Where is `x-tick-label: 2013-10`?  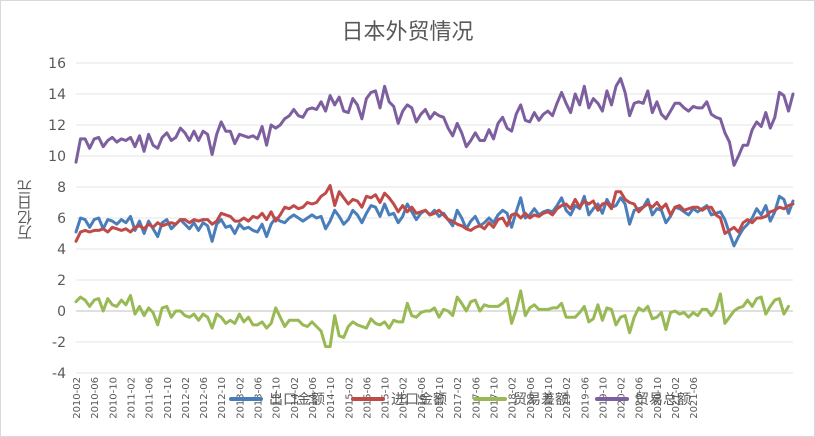
x-tick-label: 2013-10 is located at coordinates (277, 398).